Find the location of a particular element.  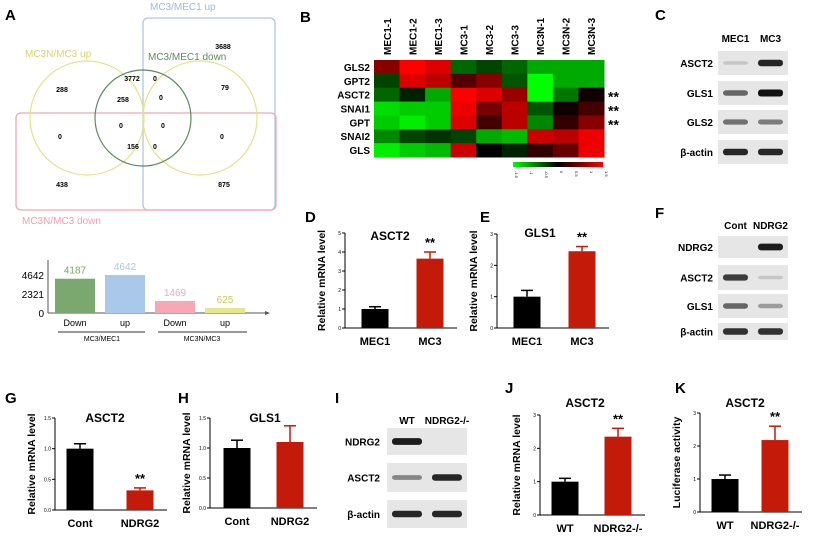

lane-label: Cont is located at coordinates (735, 226).